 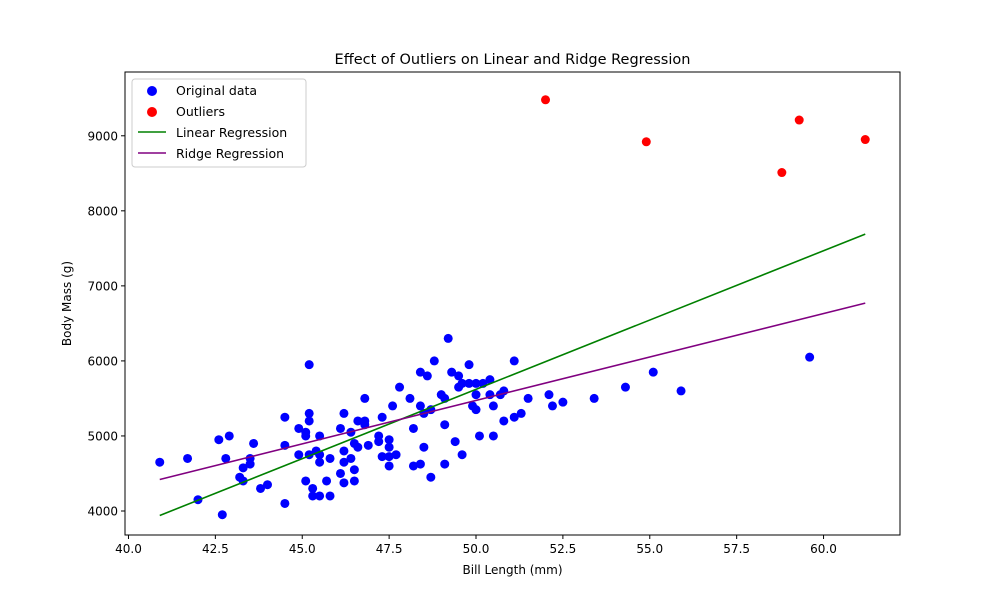 What do you see at coordinates (102, 211) in the screenshot?
I see `y-tick-label: 8000` at bounding box center [102, 211].